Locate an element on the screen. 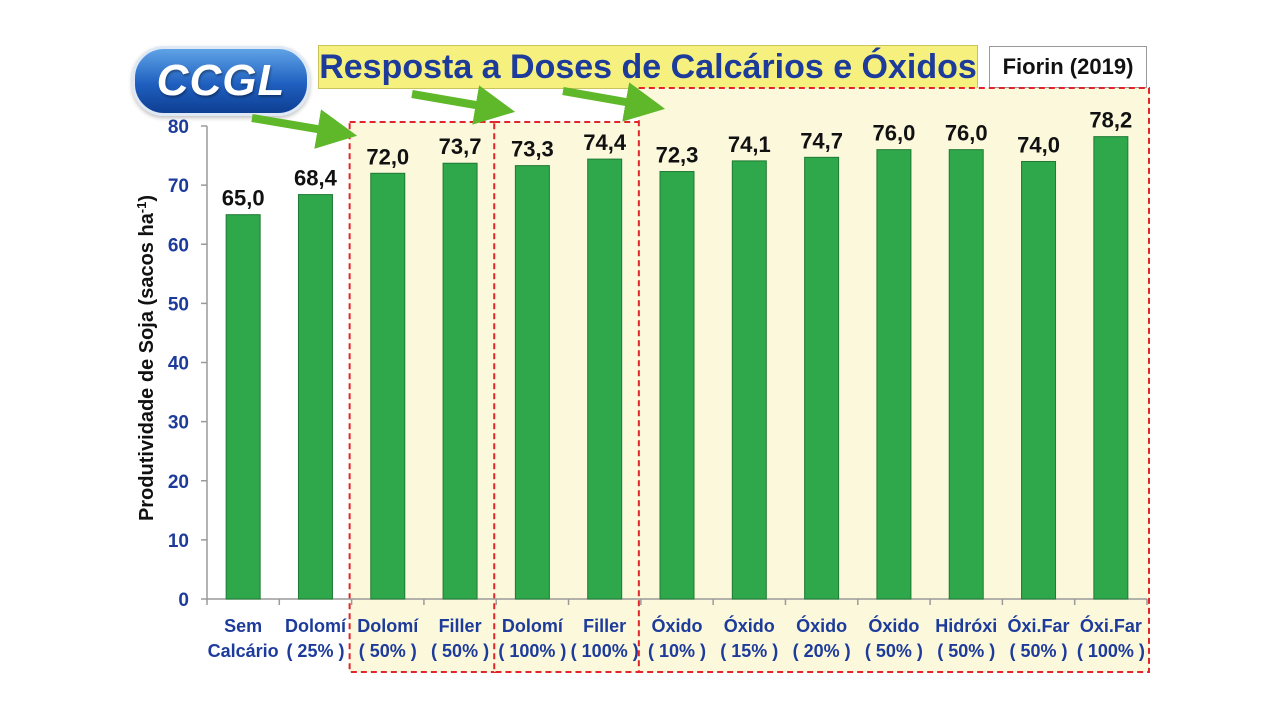 This screenshot has width=1280, height=720. x-tick-label: ( 15% ) is located at coordinates (749, 651).